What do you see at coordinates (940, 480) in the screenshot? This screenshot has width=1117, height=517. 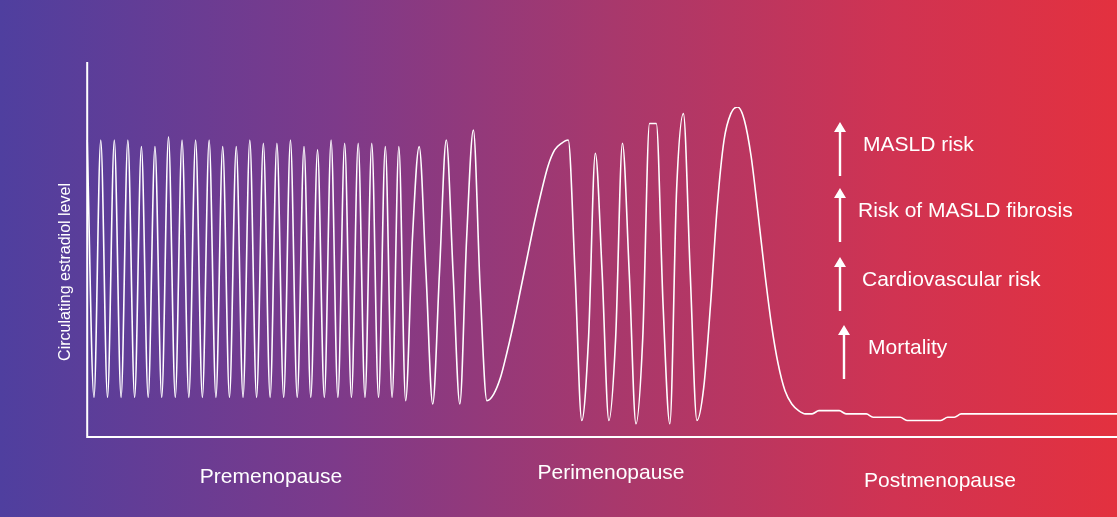 I see `text: Postmenopause` at bounding box center [940, 480].